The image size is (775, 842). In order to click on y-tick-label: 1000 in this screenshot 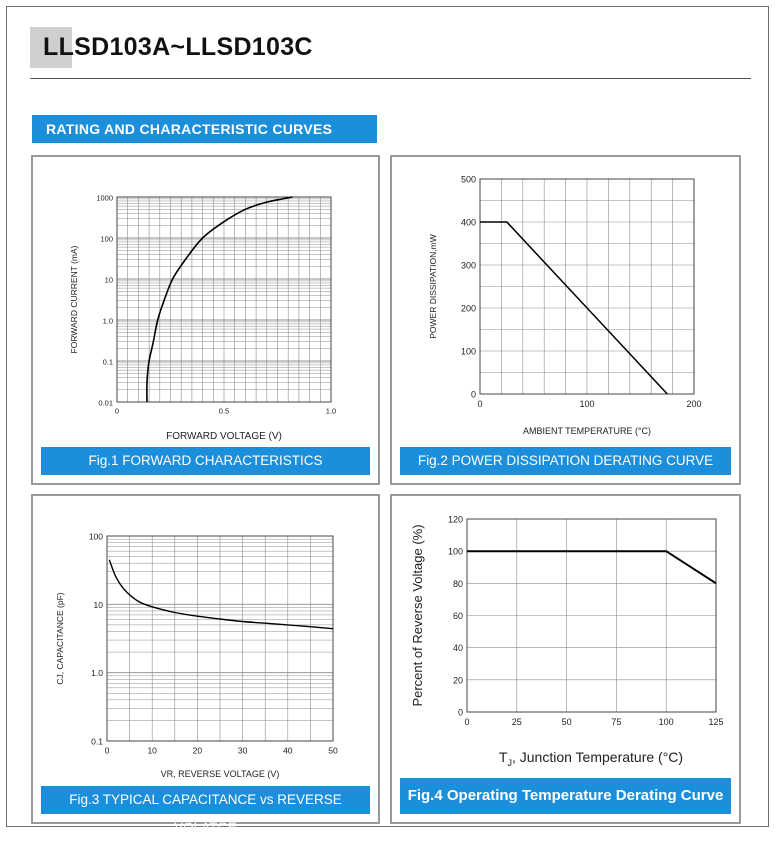, I will do `click(104, 198)`.